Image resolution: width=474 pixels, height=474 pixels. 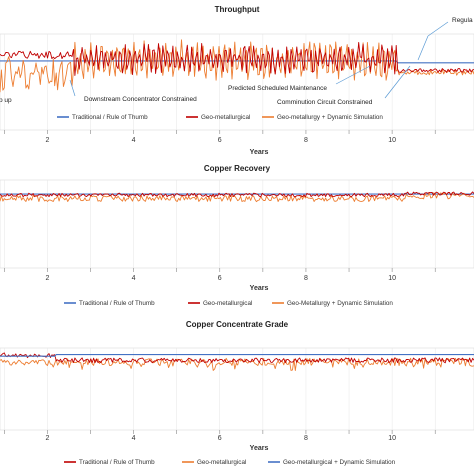 I want to click on chart-title: Throughput, so click(x=237, y=9).